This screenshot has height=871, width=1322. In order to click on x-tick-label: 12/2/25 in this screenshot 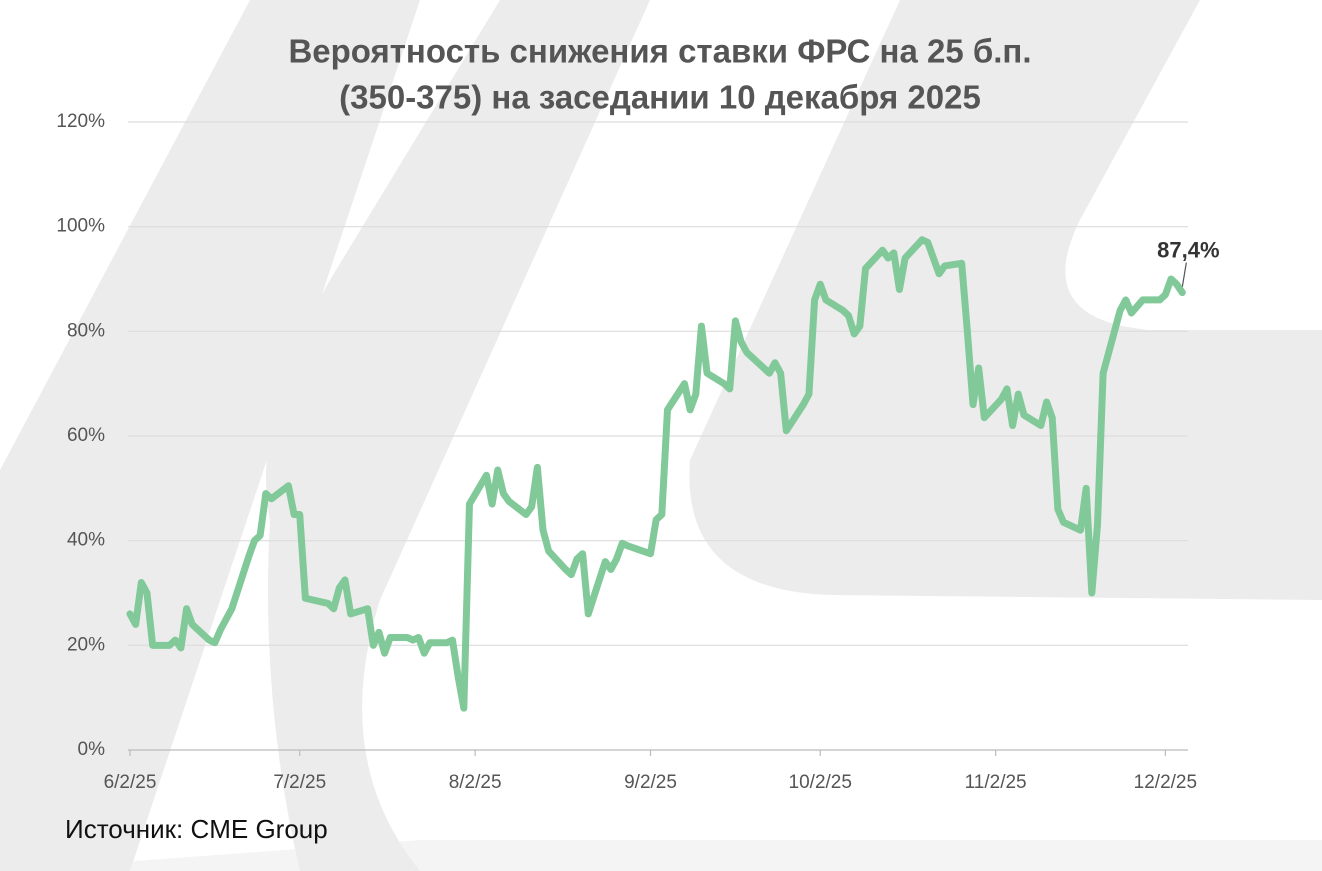, I will do `click(1165, 782)`.